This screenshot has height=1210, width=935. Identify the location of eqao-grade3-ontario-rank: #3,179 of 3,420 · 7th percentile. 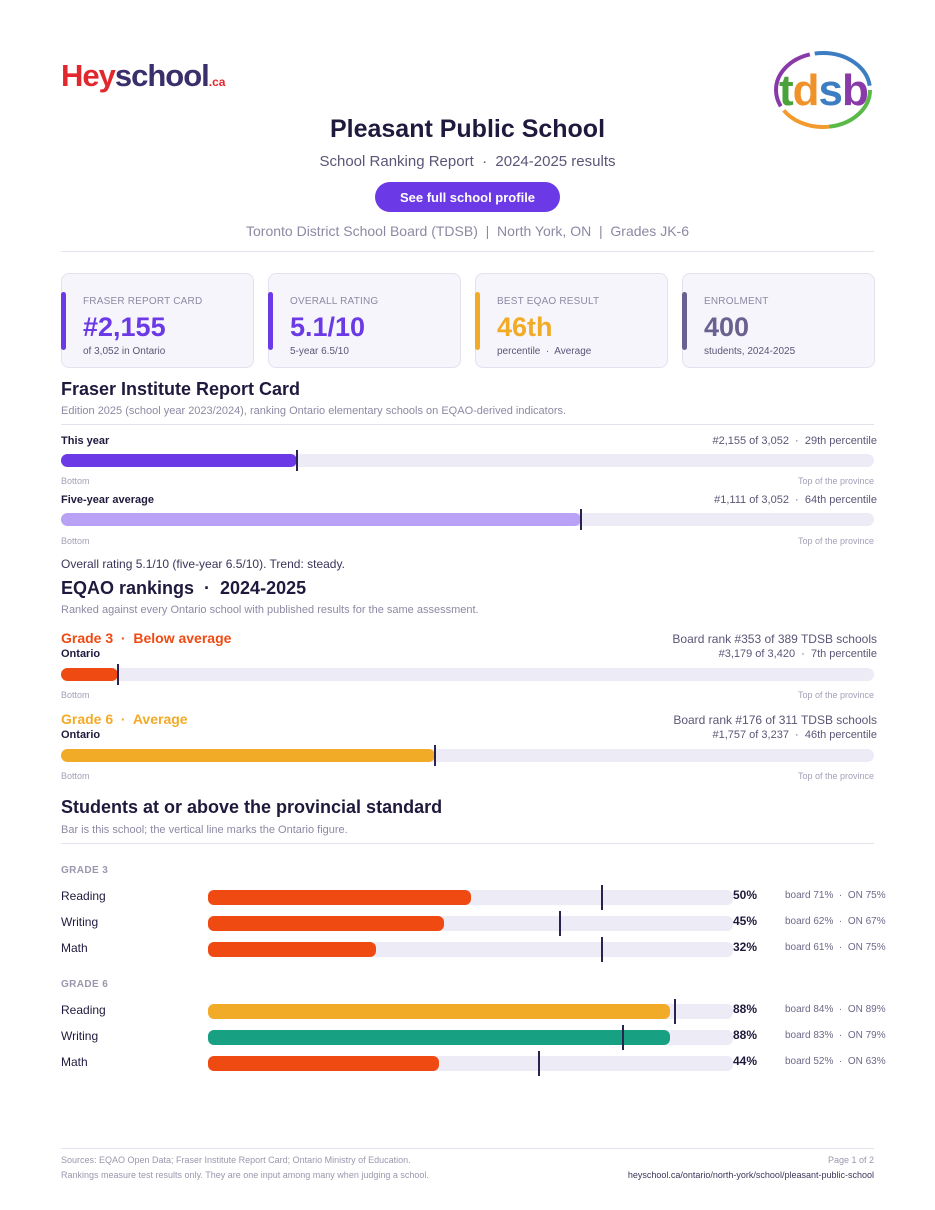
(797, 654).